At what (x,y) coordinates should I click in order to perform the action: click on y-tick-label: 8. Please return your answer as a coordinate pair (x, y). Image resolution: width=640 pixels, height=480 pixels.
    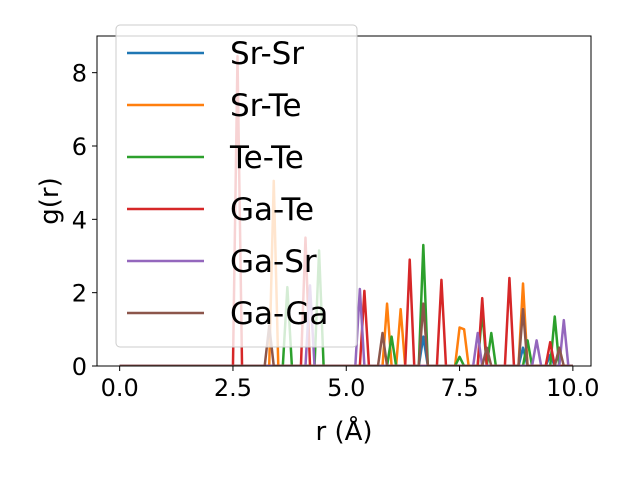
    Looking at the image, I should click on (79, 74).